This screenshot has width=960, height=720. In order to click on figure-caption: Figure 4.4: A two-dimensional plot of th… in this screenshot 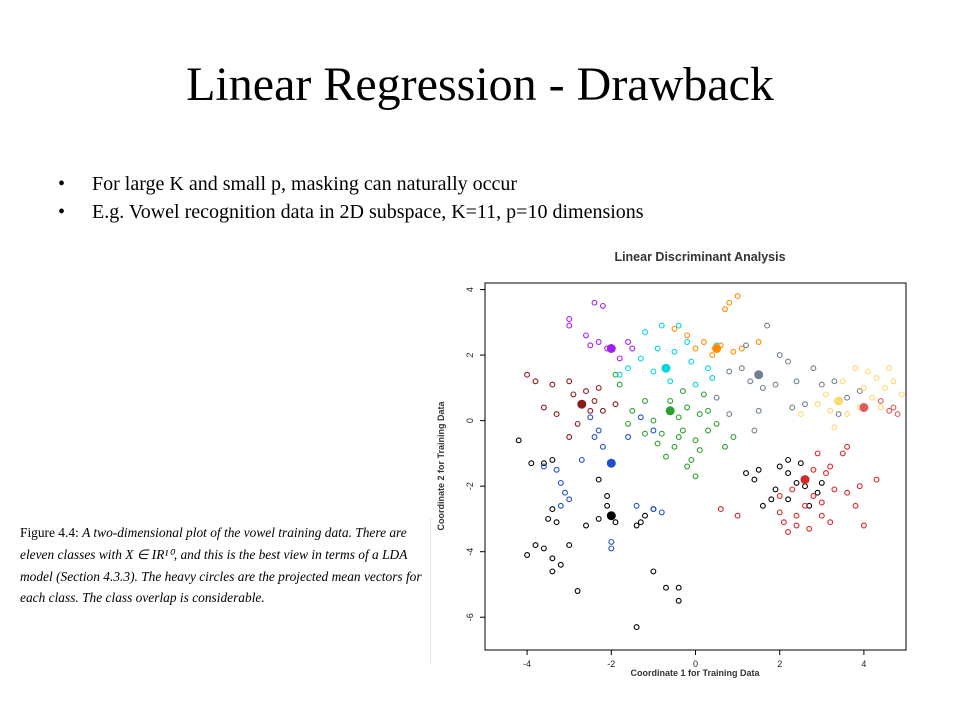, I will do `click(225, 565)`.